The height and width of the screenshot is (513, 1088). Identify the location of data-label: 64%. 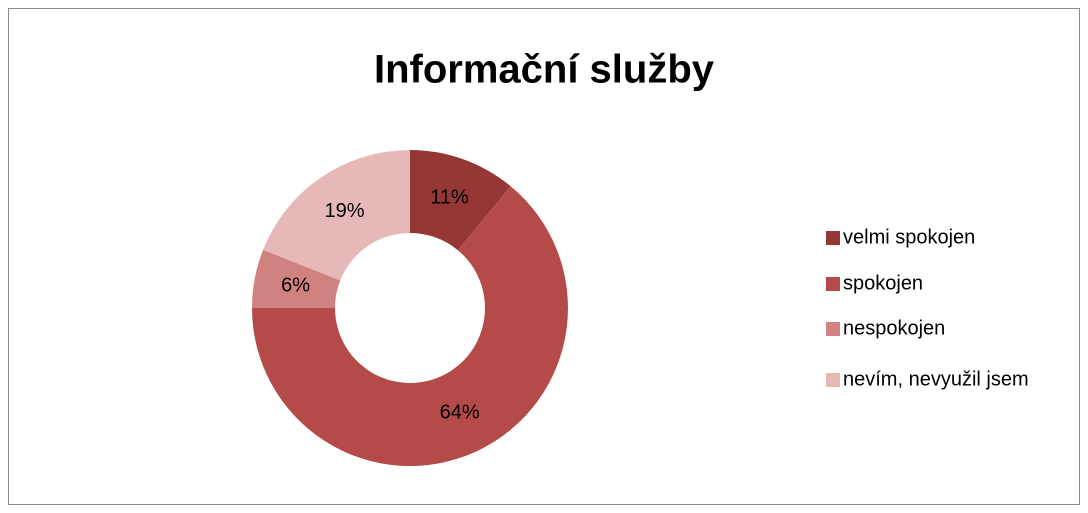
(460, 413).